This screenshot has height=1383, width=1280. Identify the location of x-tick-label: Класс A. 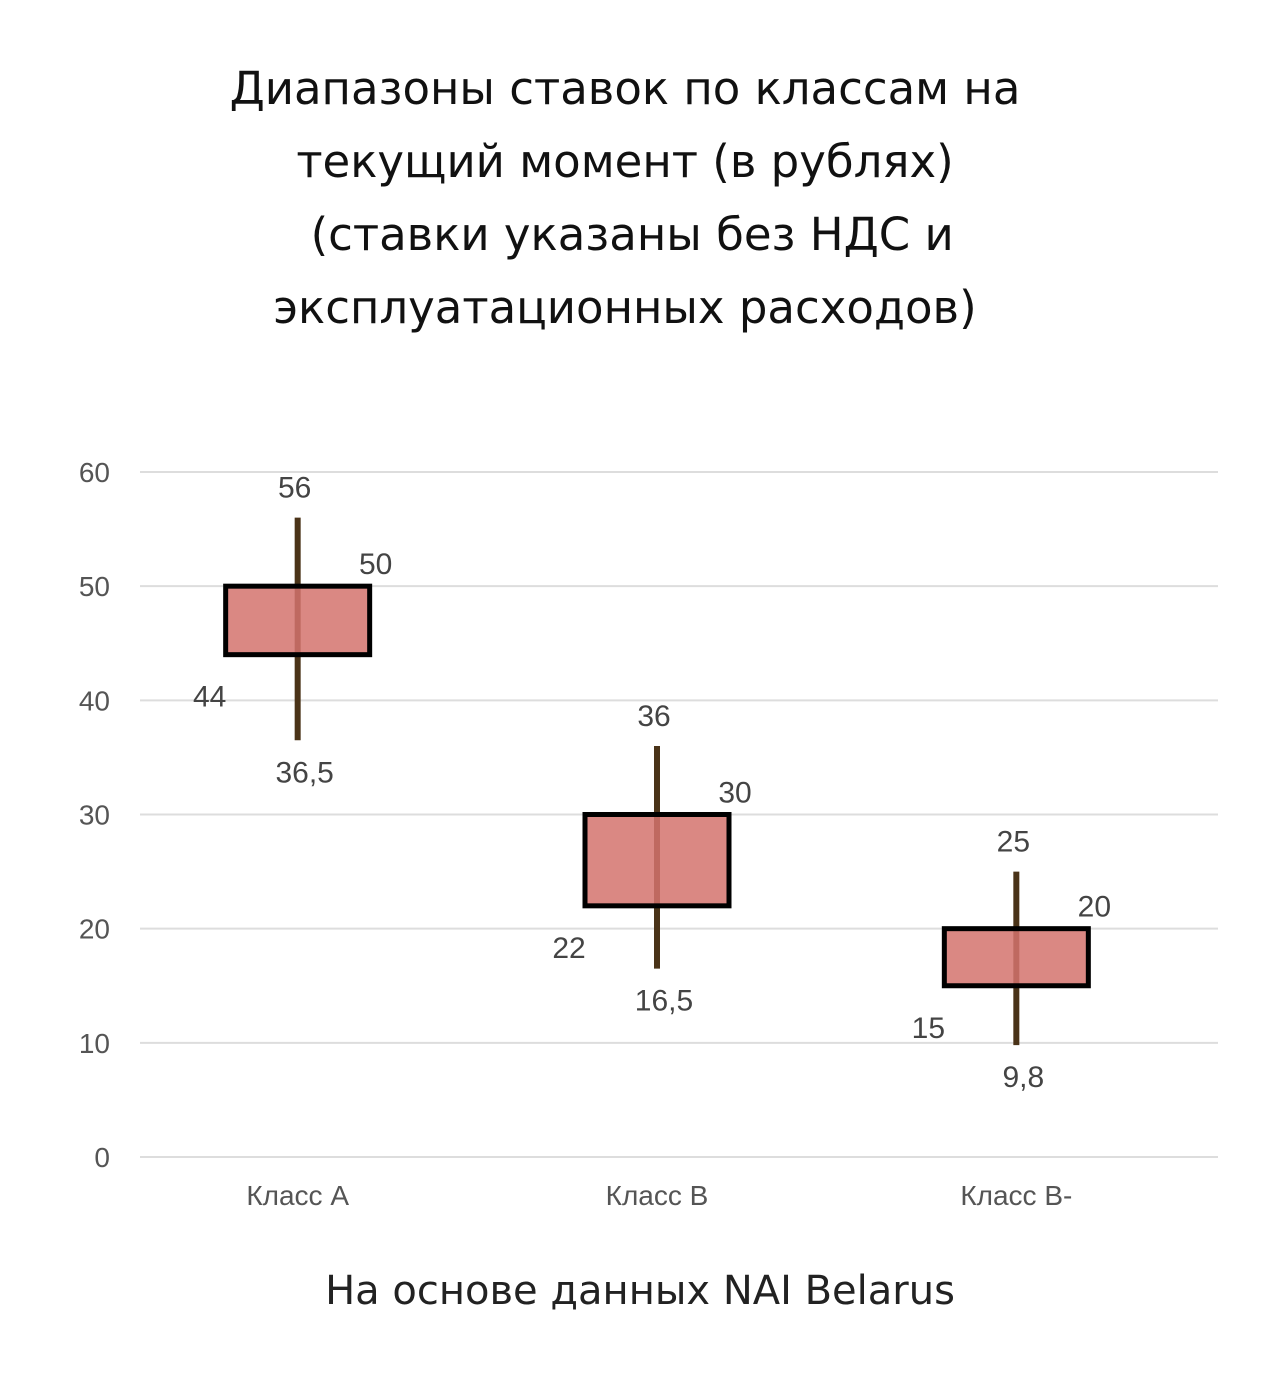
(297, 1195).